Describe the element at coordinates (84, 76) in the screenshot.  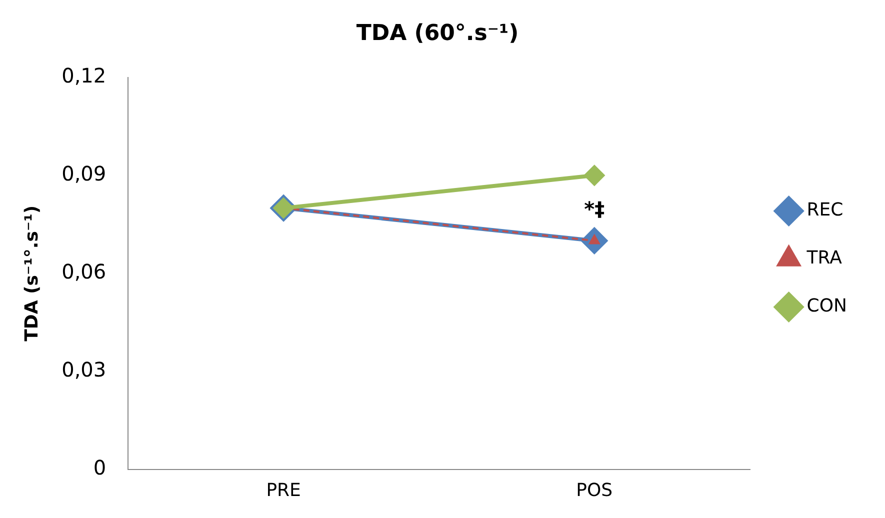
I see `y-tick-label: 0,12` at that location.